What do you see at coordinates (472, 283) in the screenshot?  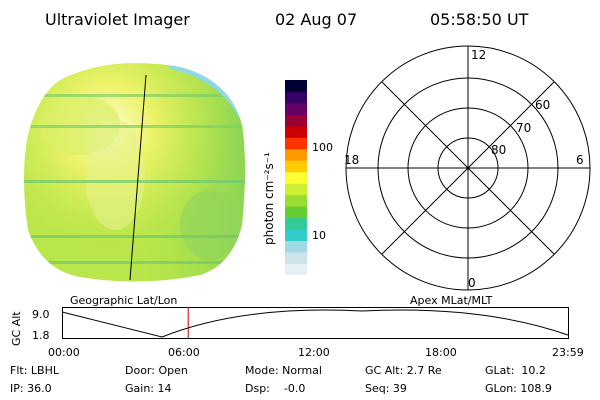 I see `mlt-label-0: 0` at bounding box center [472, 283].